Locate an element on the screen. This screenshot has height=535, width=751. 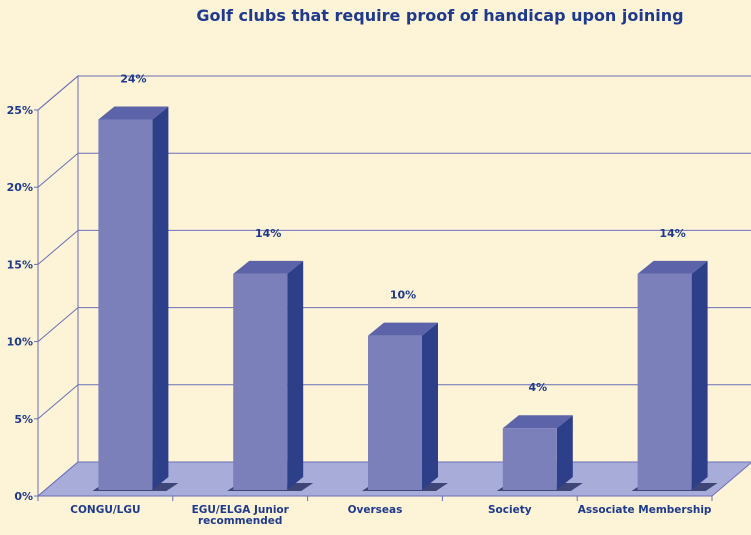
x-tick-label-line: Associate Membership is located at coordinates (645, 510).